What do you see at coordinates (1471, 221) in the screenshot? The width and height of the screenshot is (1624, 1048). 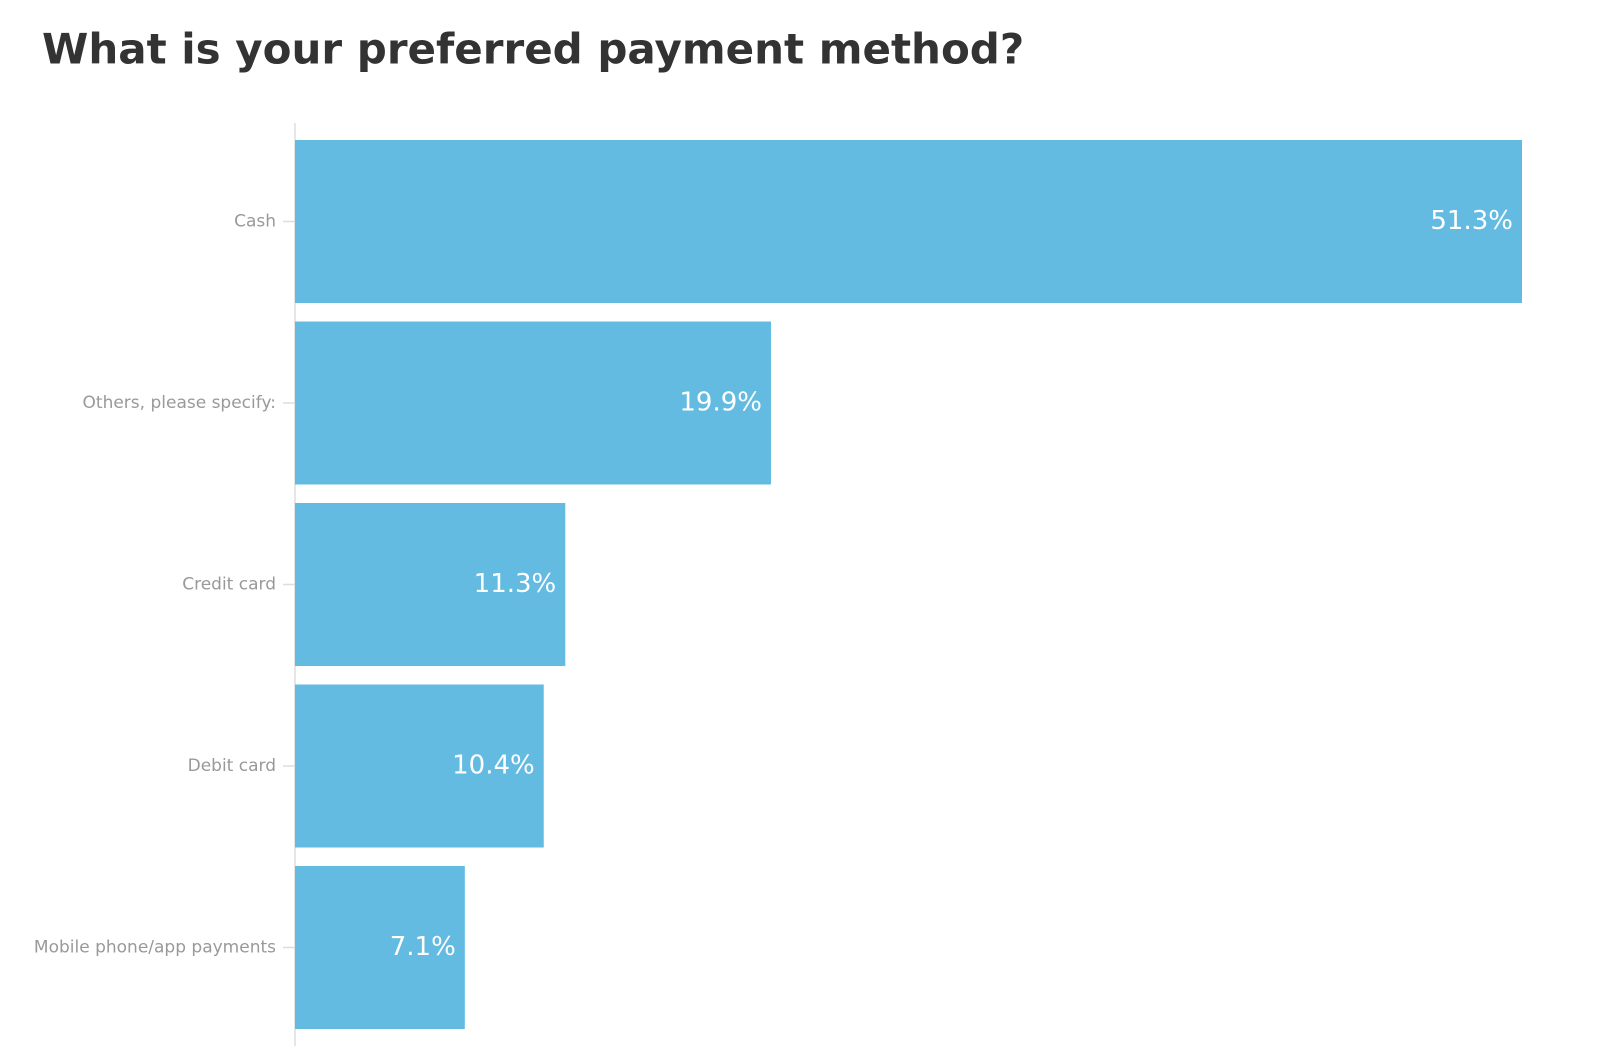 I see `value-label: 51.3%` at bounding box center [1471, 221].